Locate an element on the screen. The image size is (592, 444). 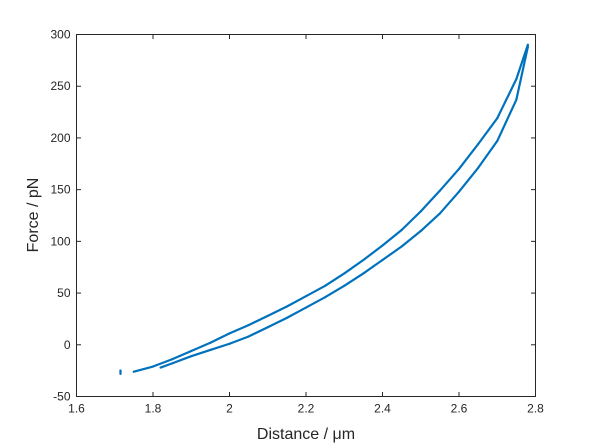
x-tick-label: 2.4 is located at coordinates (382, 409).